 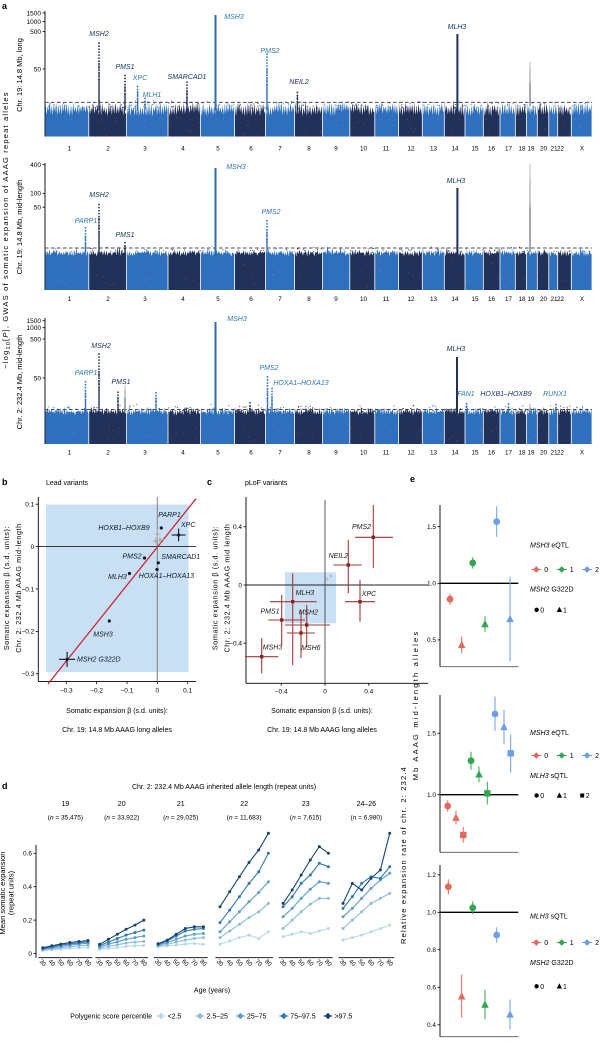 I want to click on svg-text: e, so click(x=412, y=479).